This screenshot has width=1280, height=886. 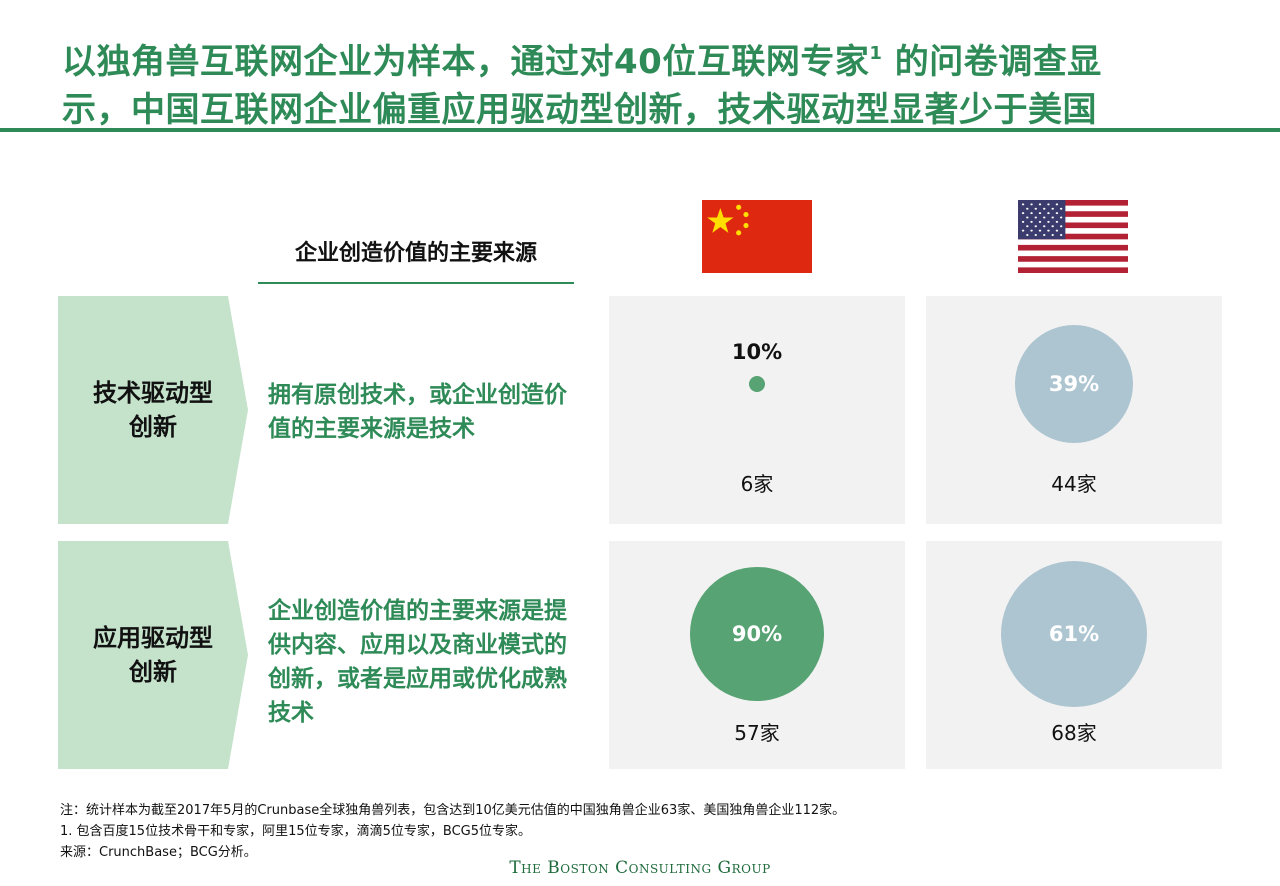 I want to click on bubble-china-tech, so click(x=757, y=384).